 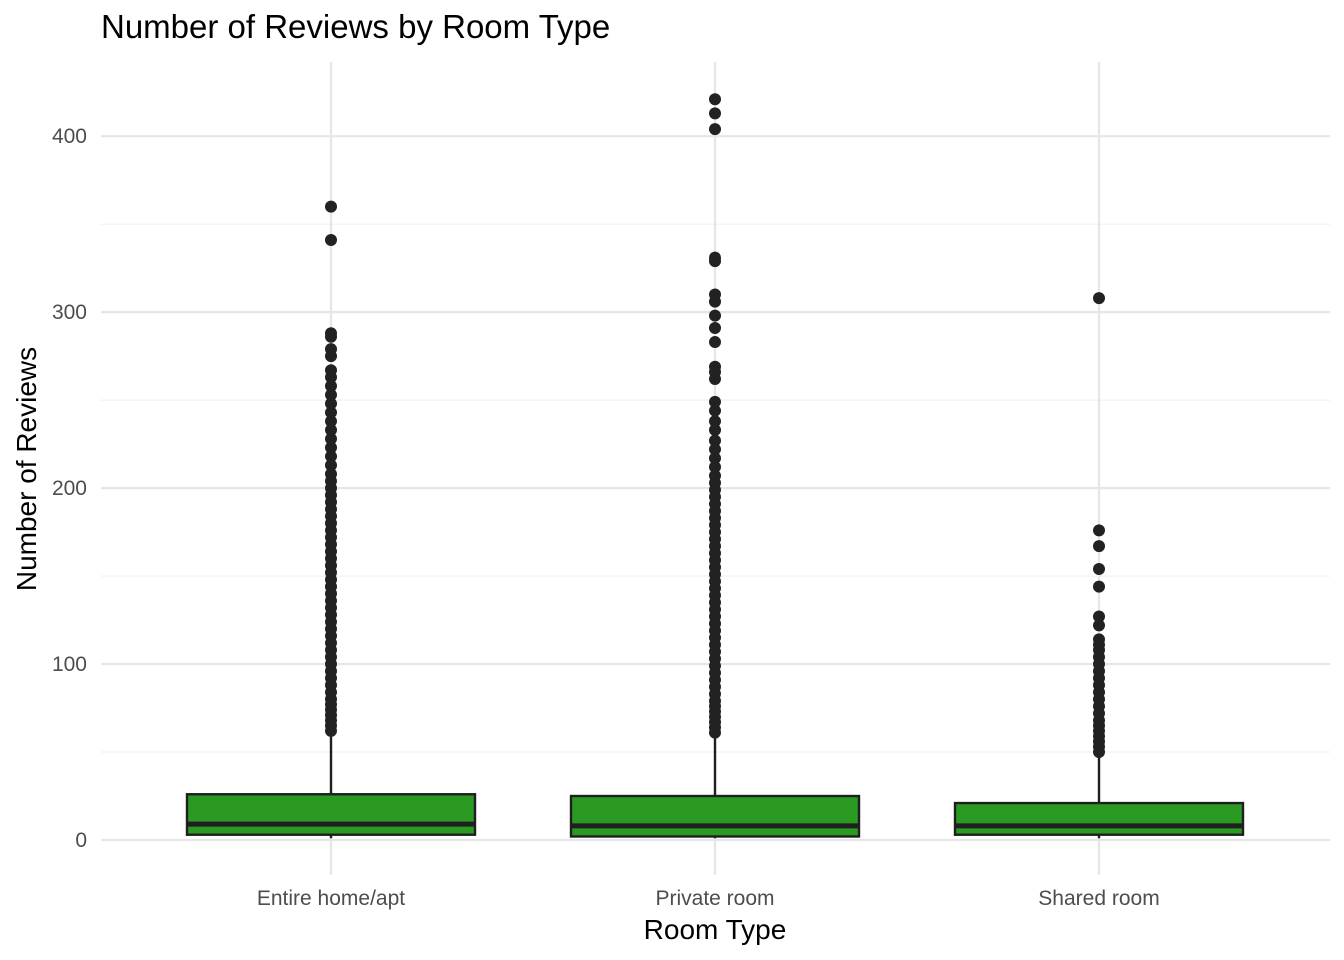 I want to click on y-tick-label: 200, so click(x=69, y=488).